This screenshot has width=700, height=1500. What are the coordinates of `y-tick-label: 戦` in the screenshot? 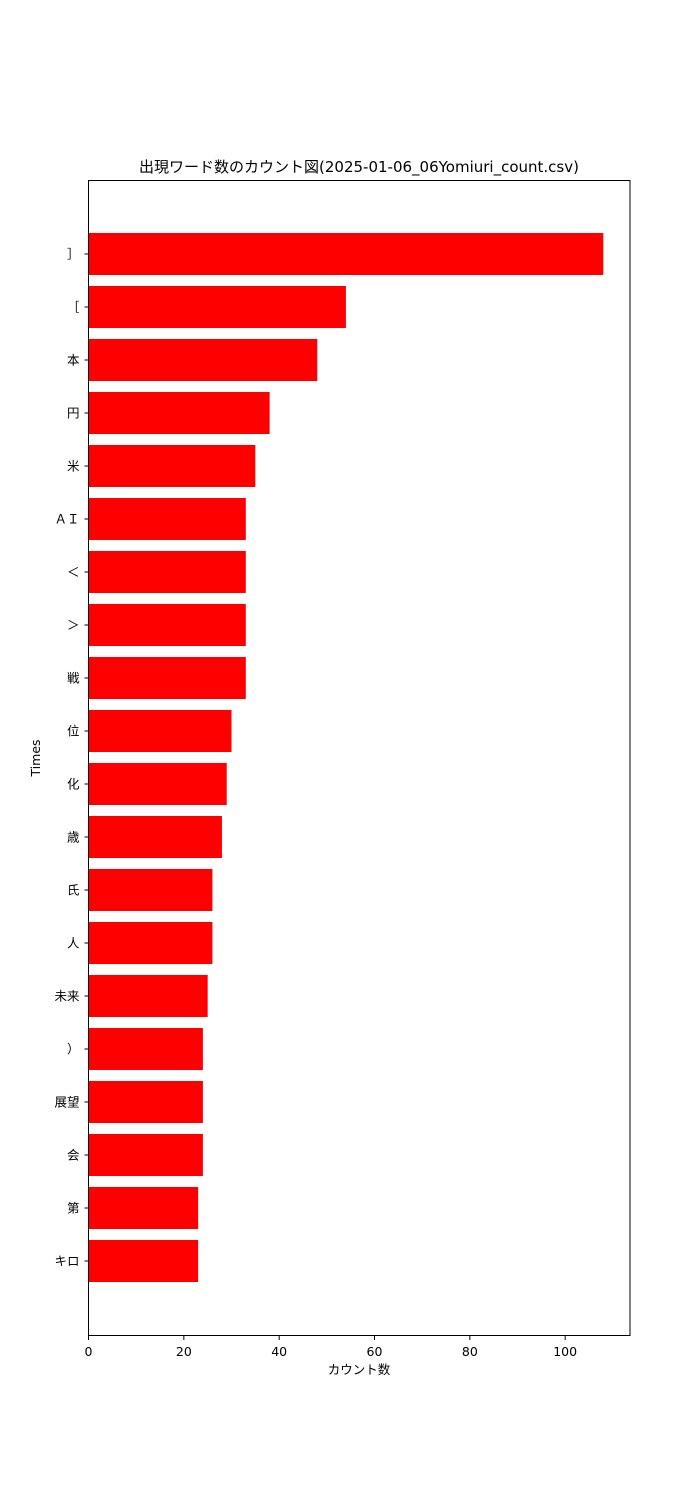 It's located at (73, 678).